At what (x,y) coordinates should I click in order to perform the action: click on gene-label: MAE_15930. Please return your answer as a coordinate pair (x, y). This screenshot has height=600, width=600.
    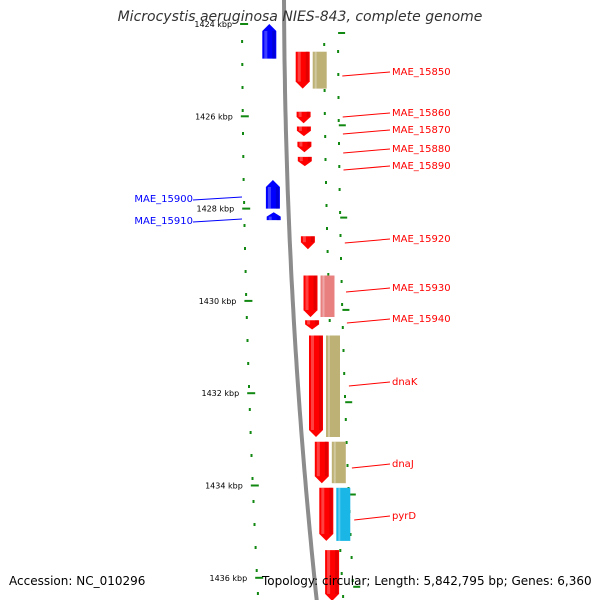
    Looking at the image, I should click on (421, 288).